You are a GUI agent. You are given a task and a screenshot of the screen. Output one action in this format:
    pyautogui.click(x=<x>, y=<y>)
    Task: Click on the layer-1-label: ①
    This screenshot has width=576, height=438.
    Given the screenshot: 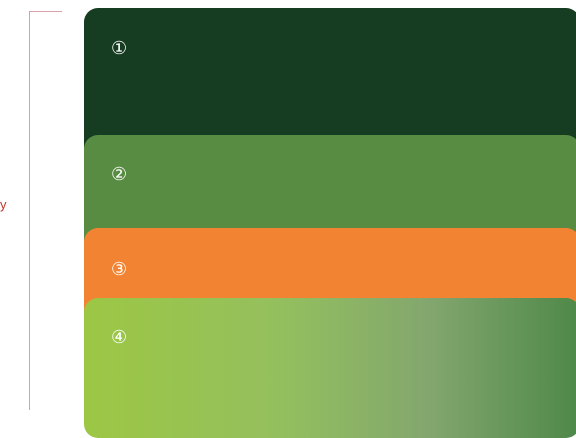 What is the action you would take?
    pyautogui.click(x=119, y=48)
    